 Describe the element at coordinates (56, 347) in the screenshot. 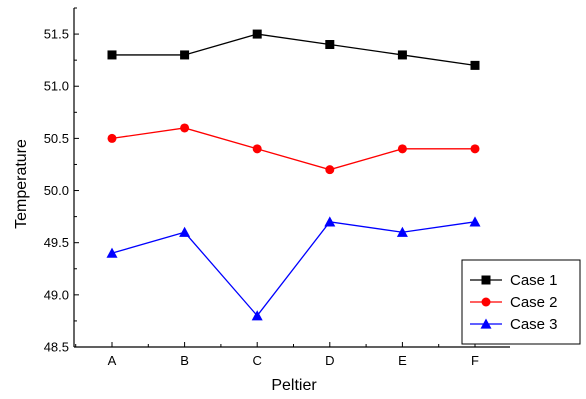

I see `y-tick-label: 48.5` at that location.